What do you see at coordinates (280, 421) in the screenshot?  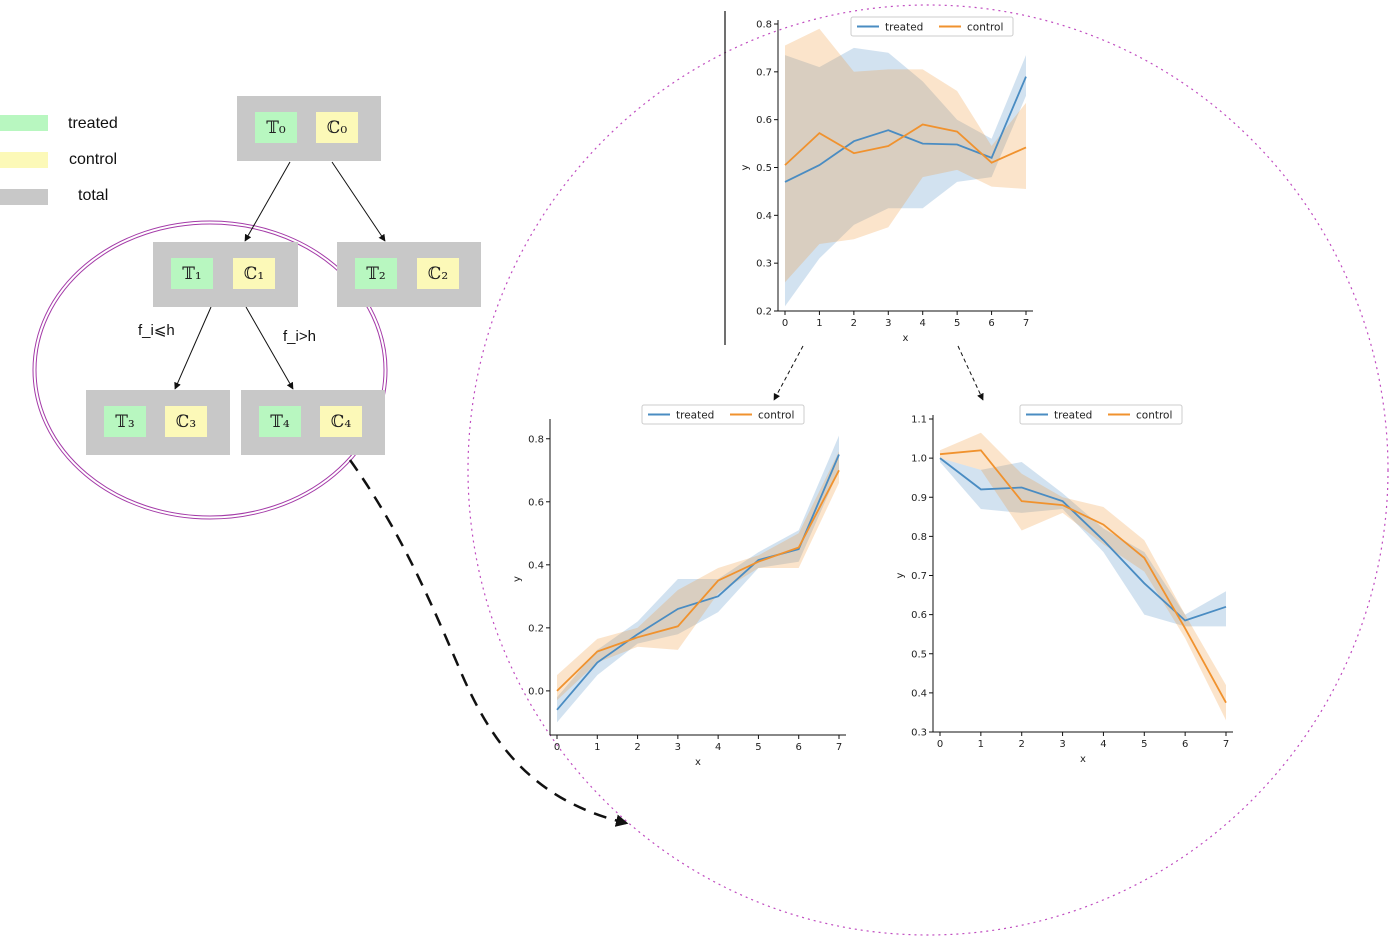 I see `treated-cell-4: 𝕋₄` at bounding box center [280, 421].